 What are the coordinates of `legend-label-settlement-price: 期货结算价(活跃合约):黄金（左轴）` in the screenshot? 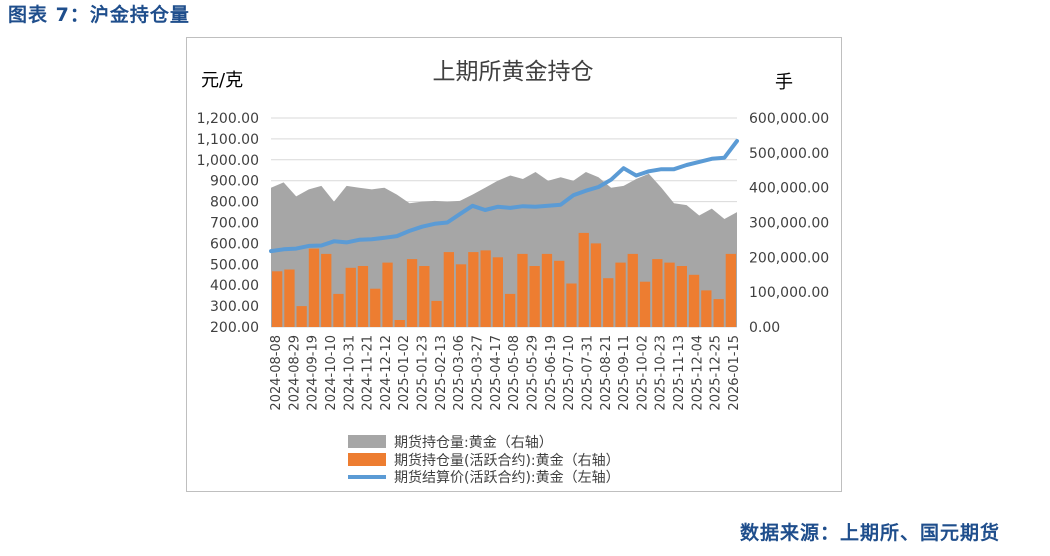 It's located at (507, 477).